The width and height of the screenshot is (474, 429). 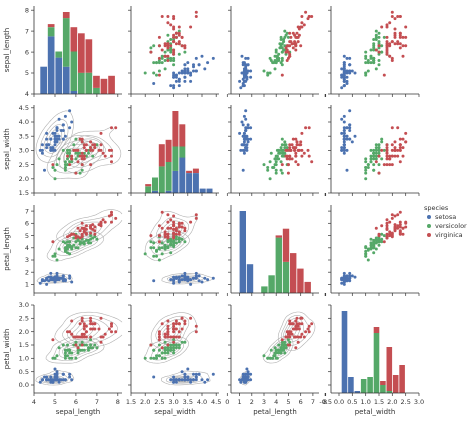 I want to click on panel-petal_length-vs-petal_length, so click(x=276, y=250).